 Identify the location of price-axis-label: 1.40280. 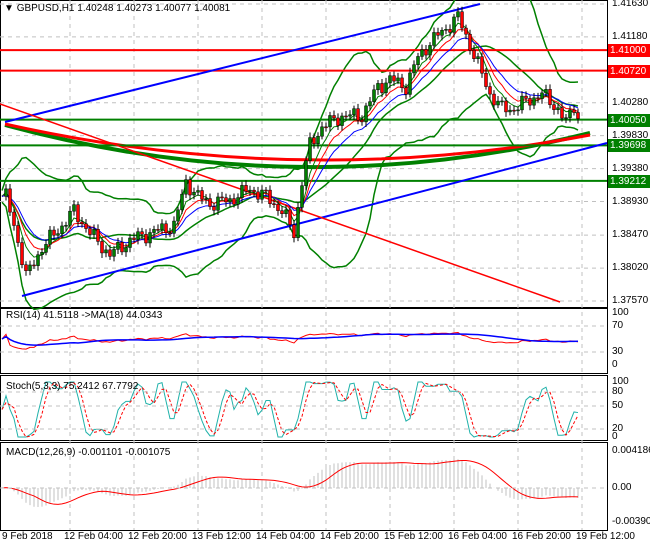
(630, 102).